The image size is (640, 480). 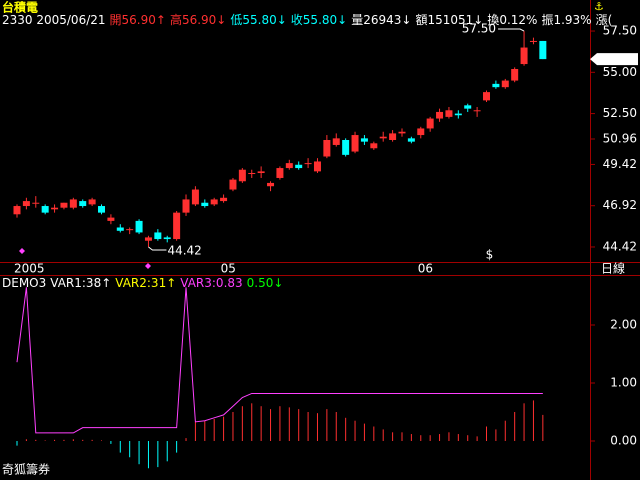 I want to click on x-tick-label: 06, so click(x=425, y=269).